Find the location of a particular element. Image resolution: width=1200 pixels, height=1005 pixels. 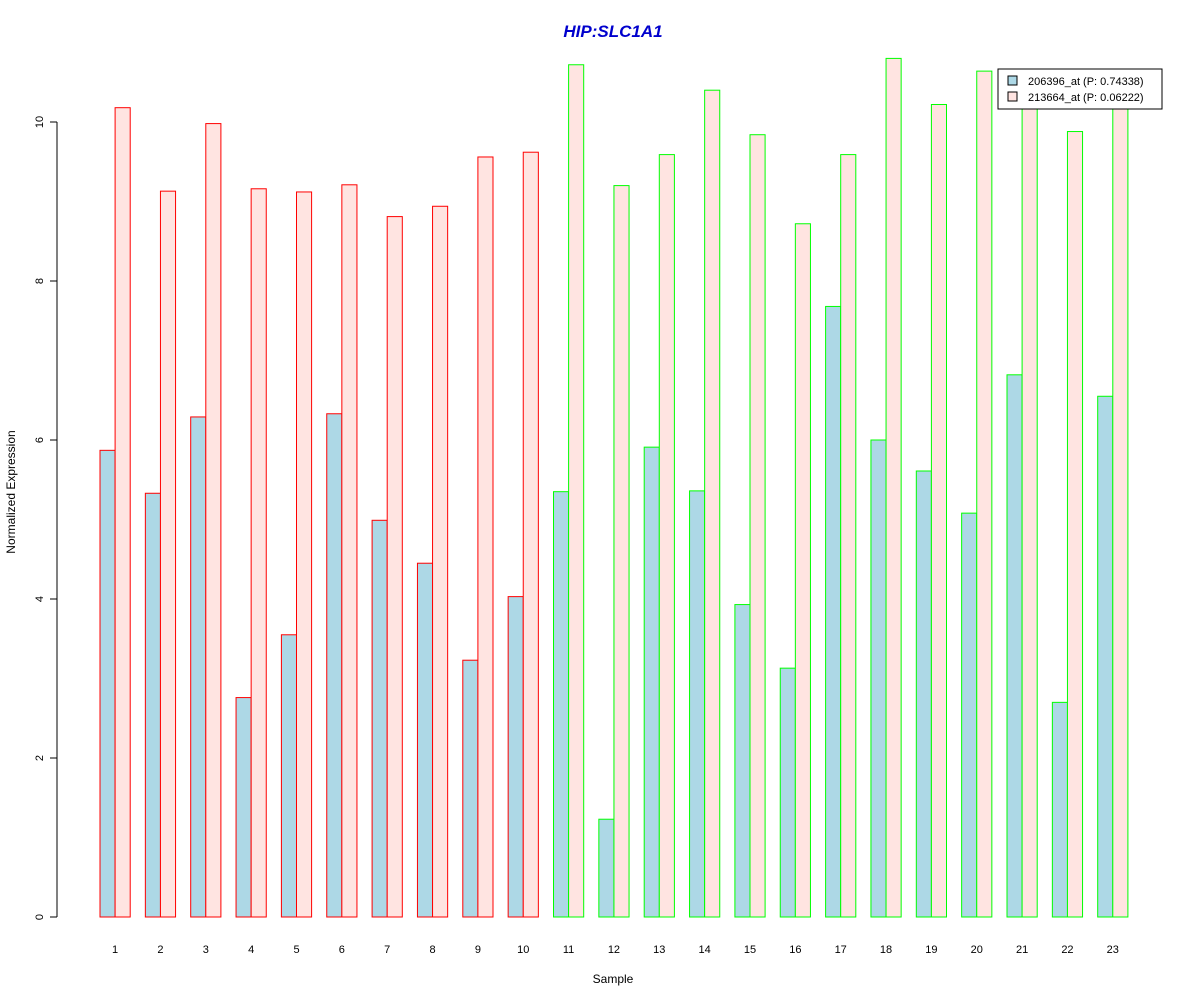

x-tick-label-8: 8 is located at coordinates (432, 950).